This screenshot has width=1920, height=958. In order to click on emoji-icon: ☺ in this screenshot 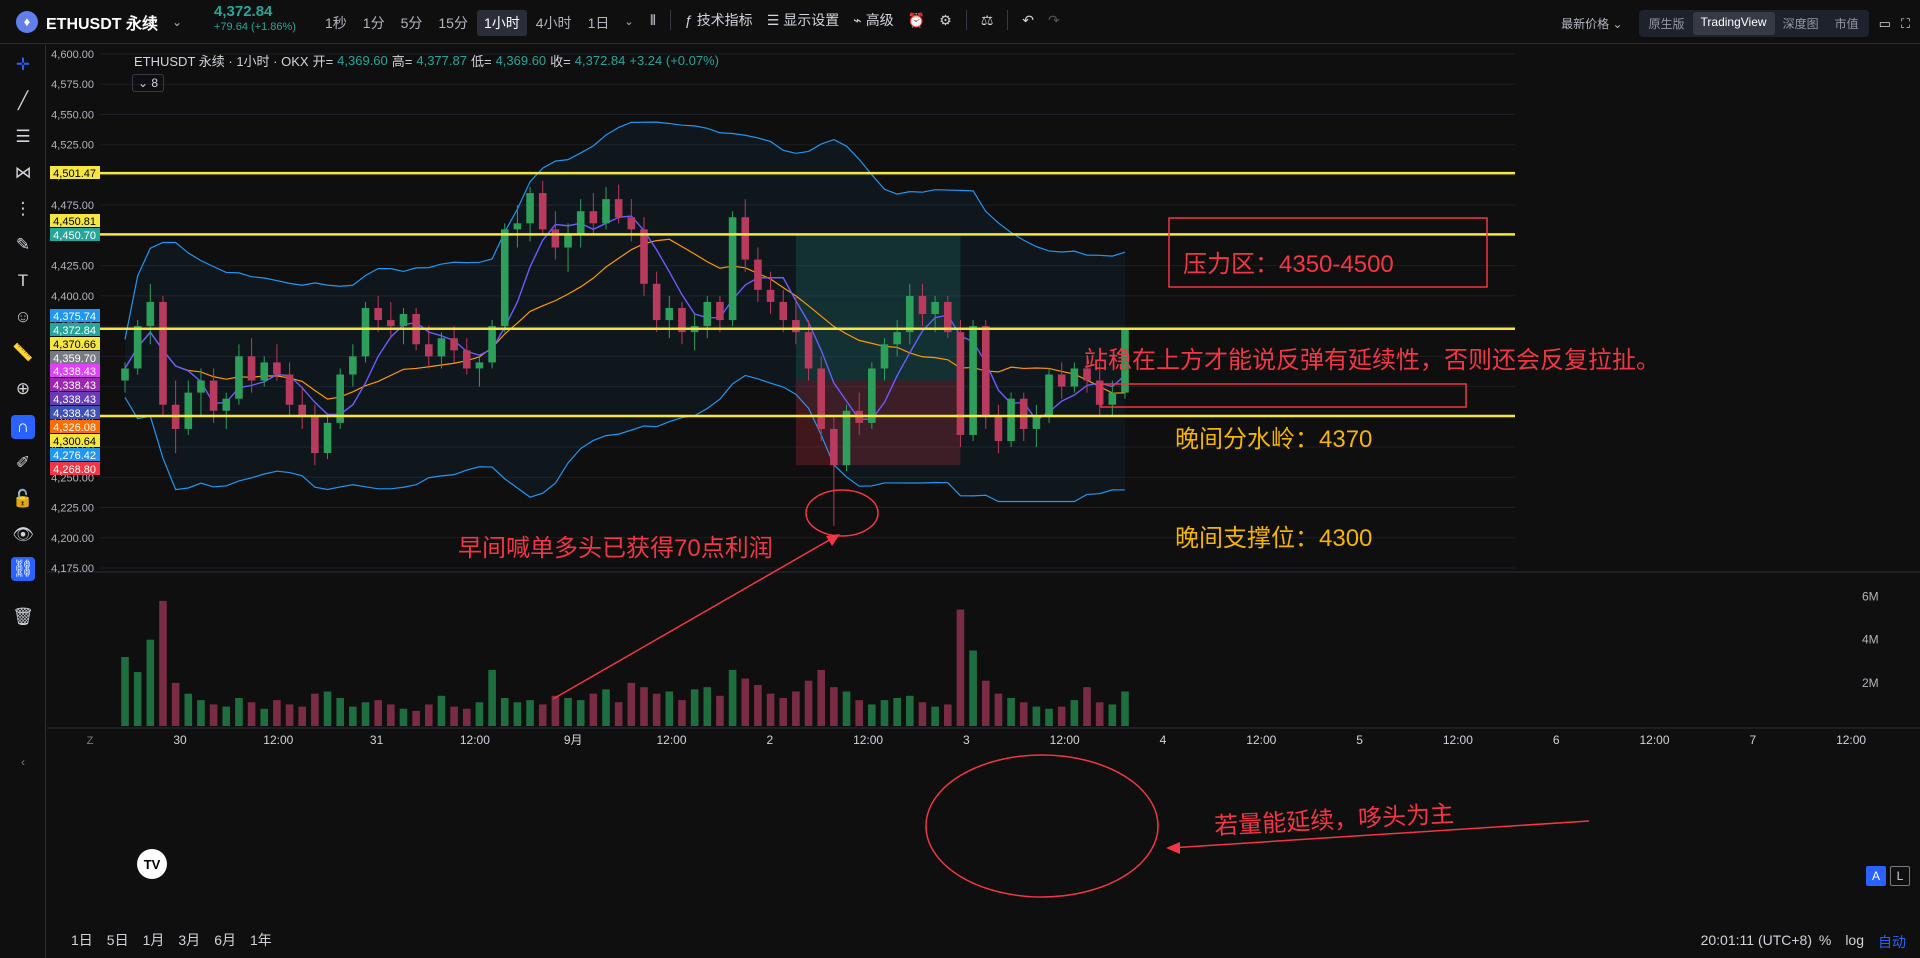, I will do `click(23, 316)`.